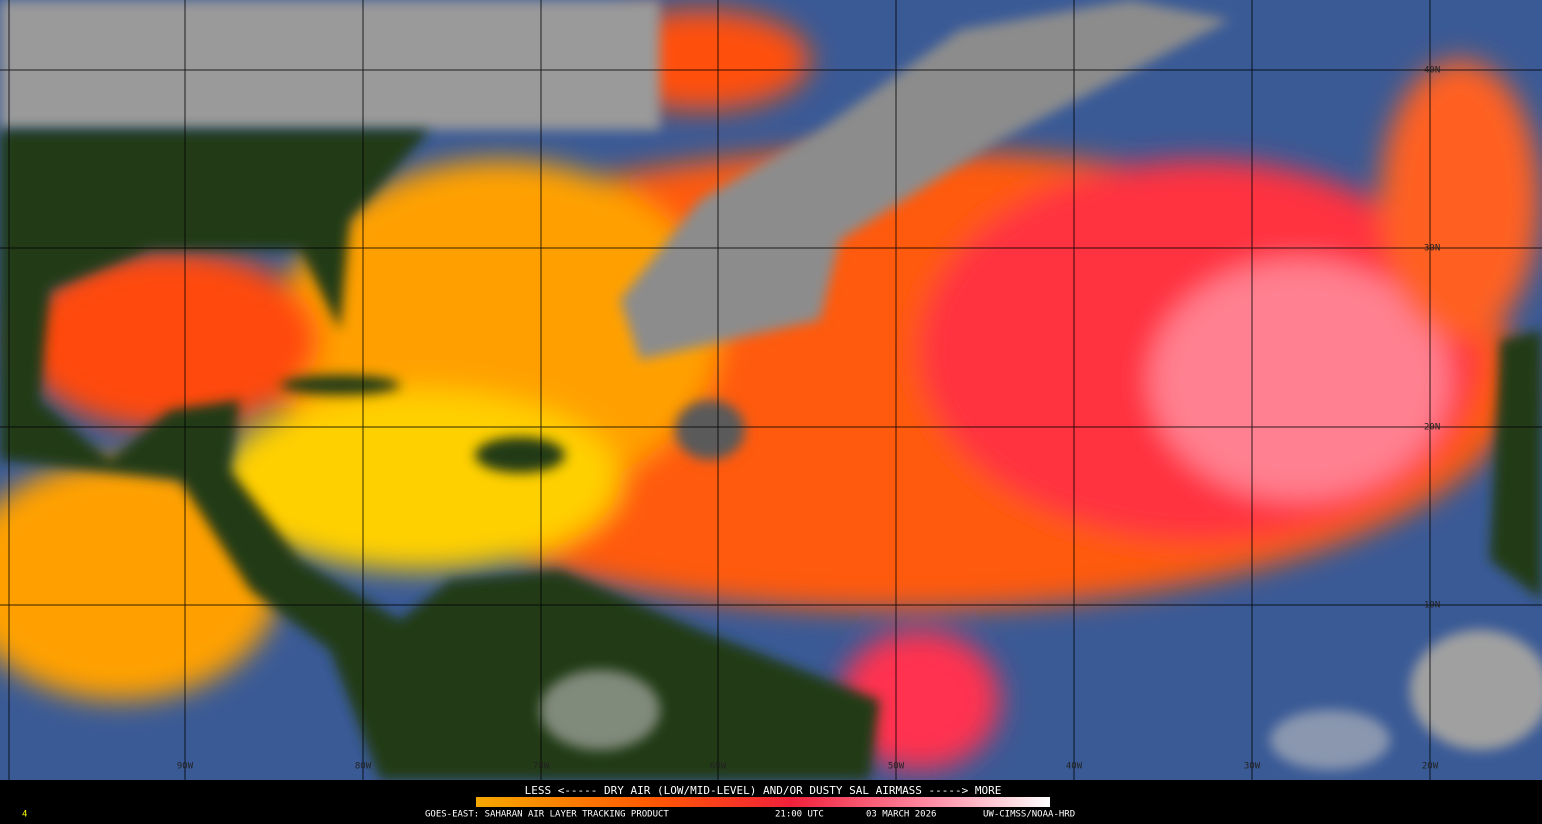  I want to click on date: 03 MARCH 2026, so click(901, 815).